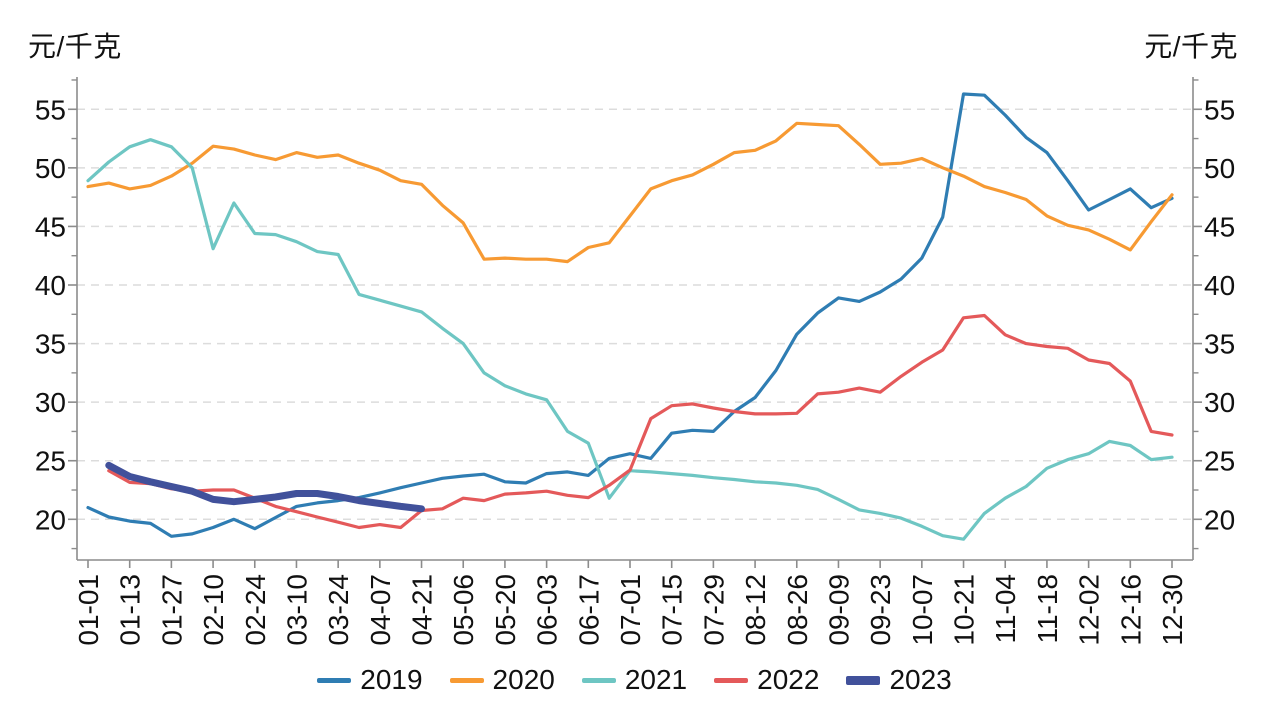 This screenshot has height=715, width=1269. I want to click on x-tick-label: 03-10, so click(296, 610).